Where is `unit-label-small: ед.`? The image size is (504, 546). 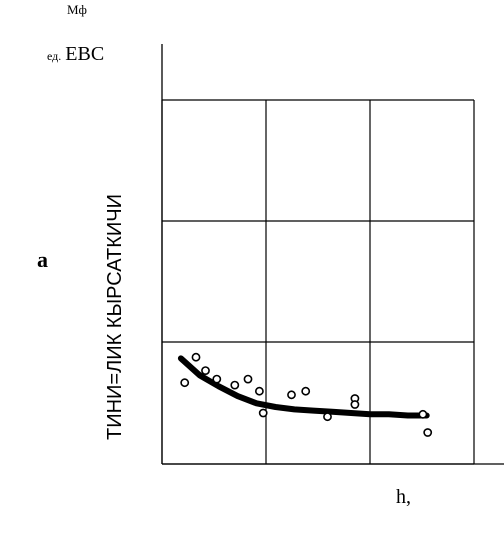 unit-label-small: ед. is located at coordinates (54, 56).